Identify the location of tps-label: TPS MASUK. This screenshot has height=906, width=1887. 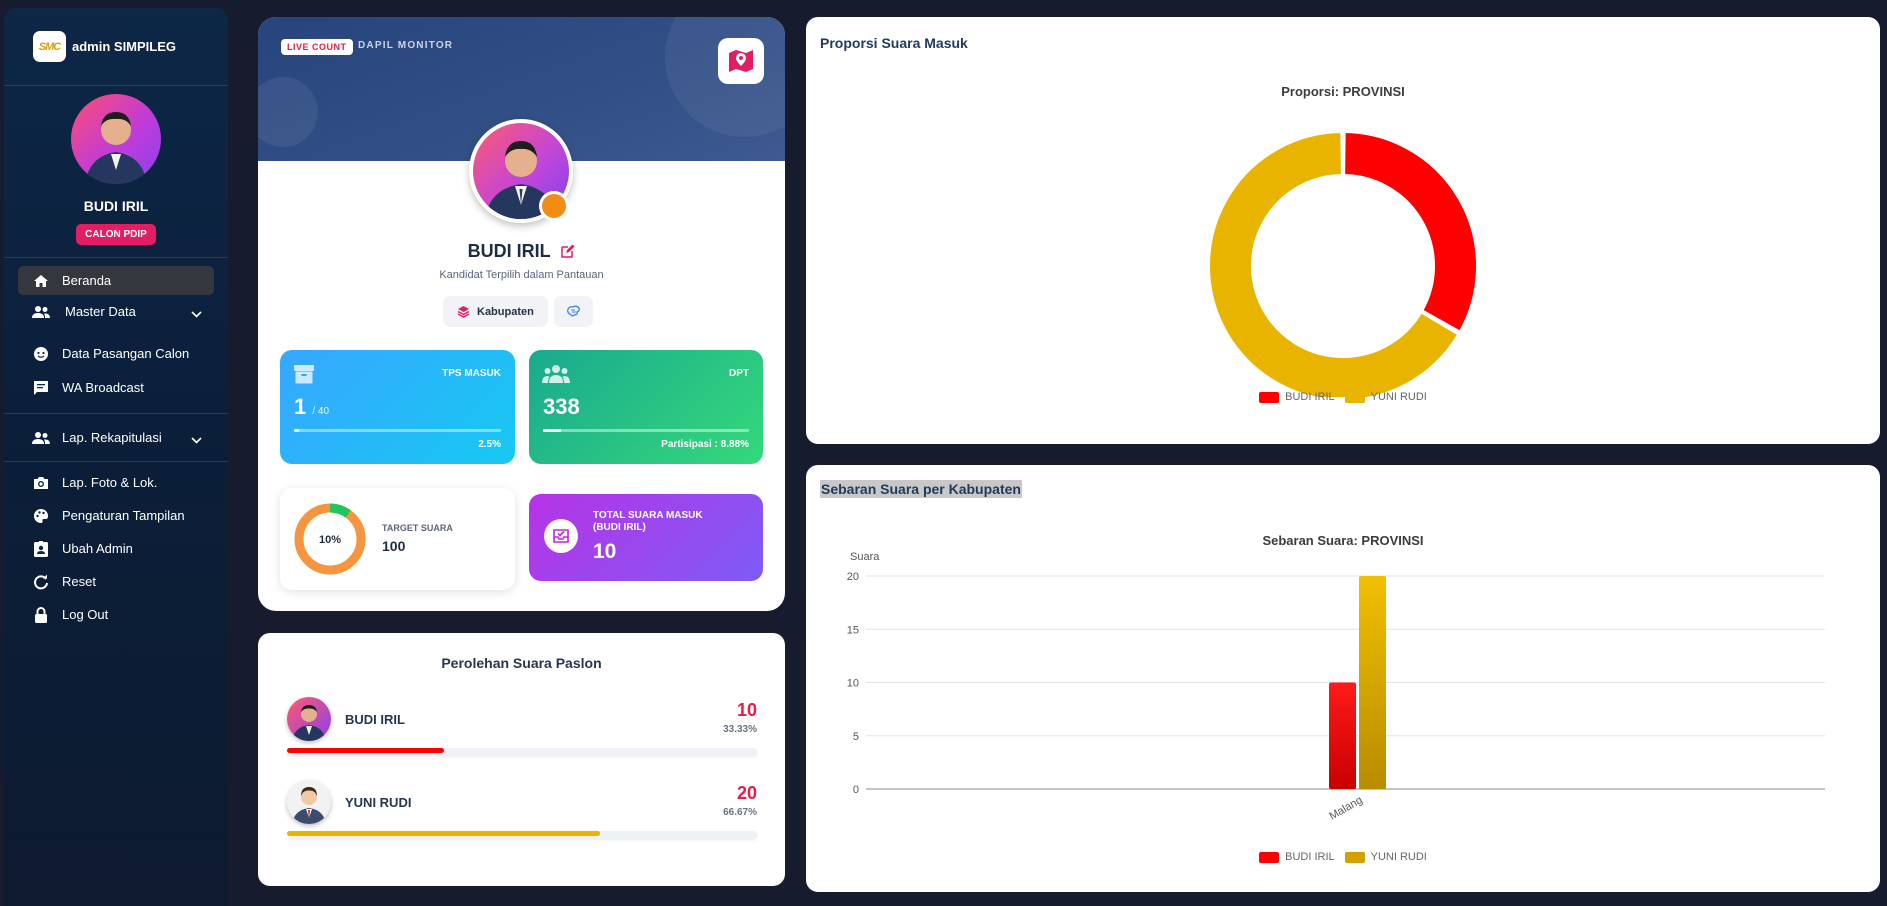
(471, 373).